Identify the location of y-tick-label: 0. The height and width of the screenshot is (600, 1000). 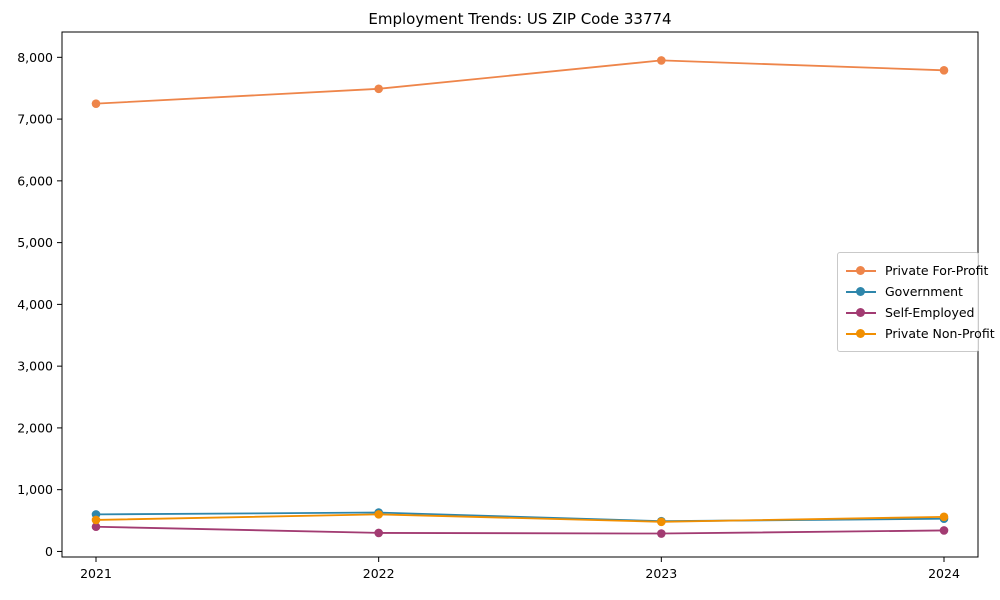
(49, 551).